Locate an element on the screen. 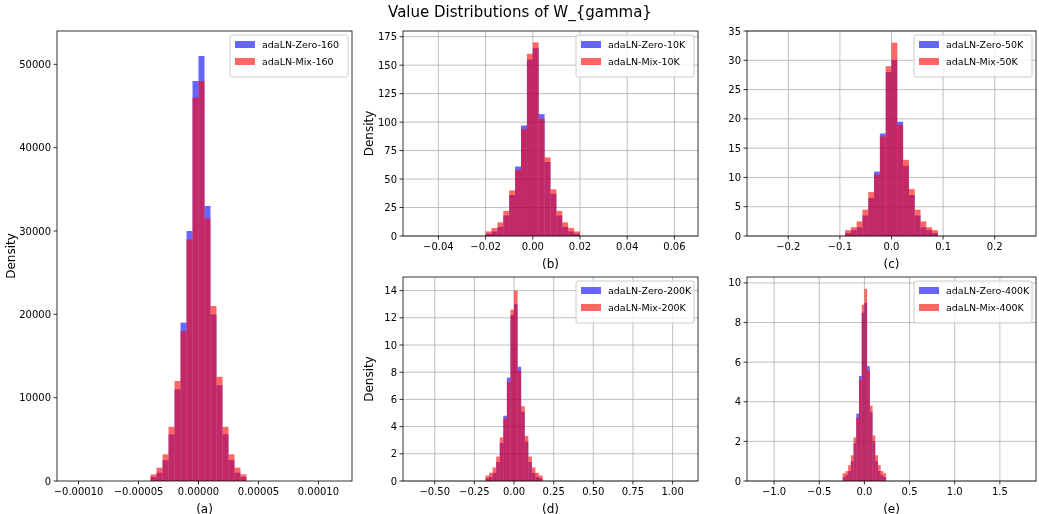  x-tick-label: 0.2 is located at coordinates (994, 246).